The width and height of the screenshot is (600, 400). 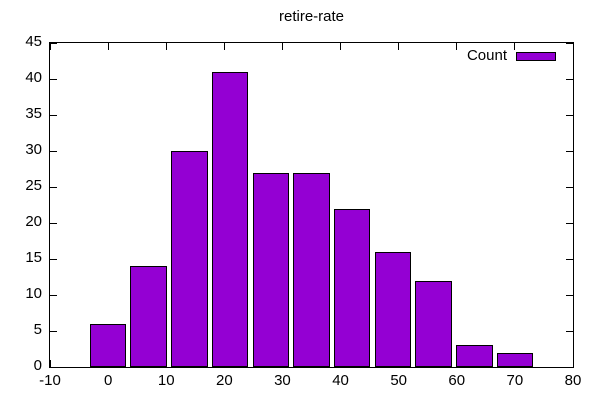 I want to click on y-tick-label: 25, so click(x=33, y=185).